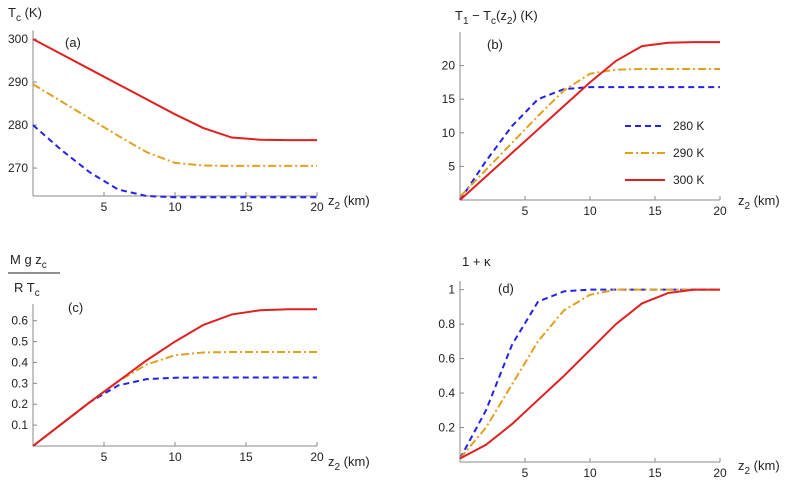 The image size is (797, 496). I want to click on label-part: ) (K), so click(524, 15).